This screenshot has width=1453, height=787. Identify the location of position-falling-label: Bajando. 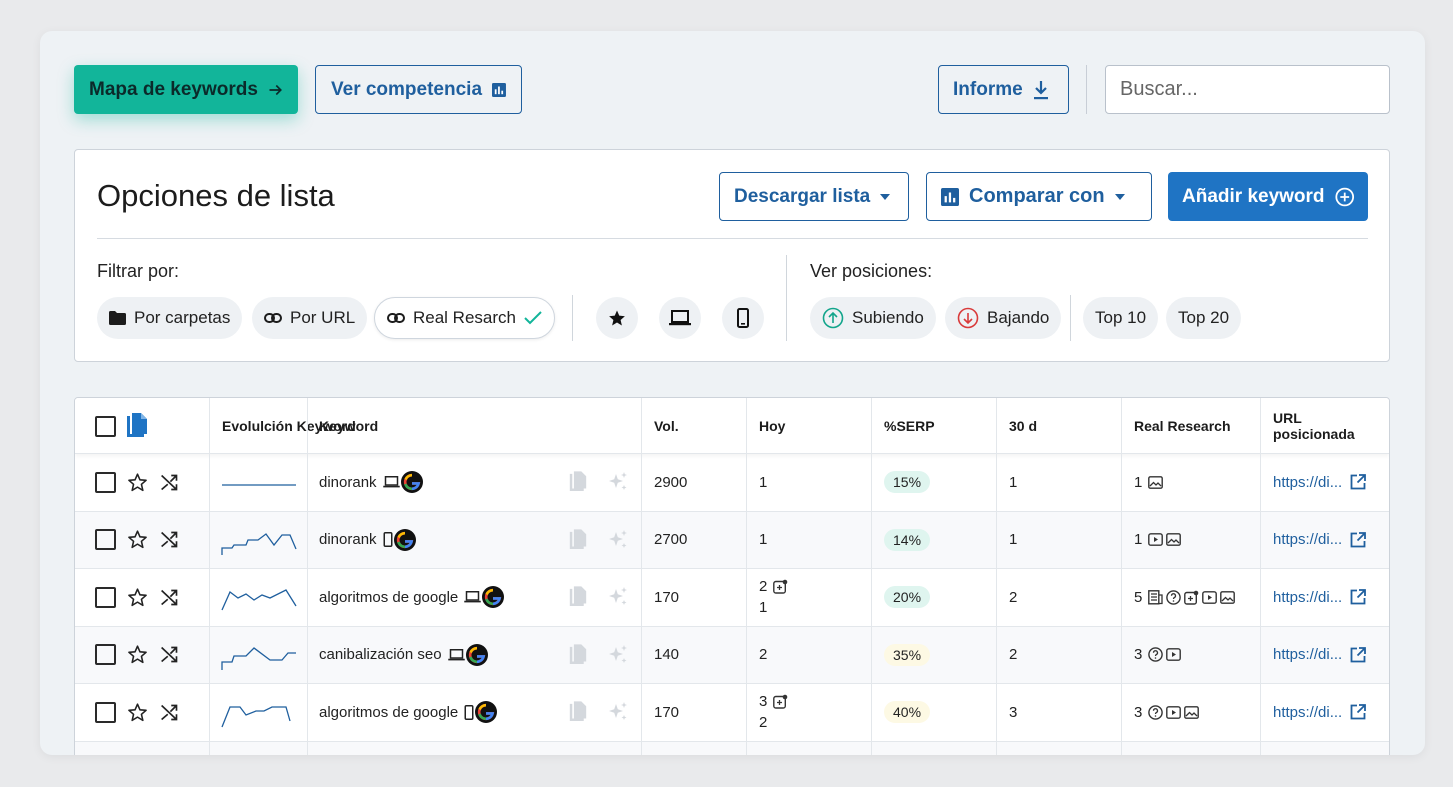
(1018, 317).